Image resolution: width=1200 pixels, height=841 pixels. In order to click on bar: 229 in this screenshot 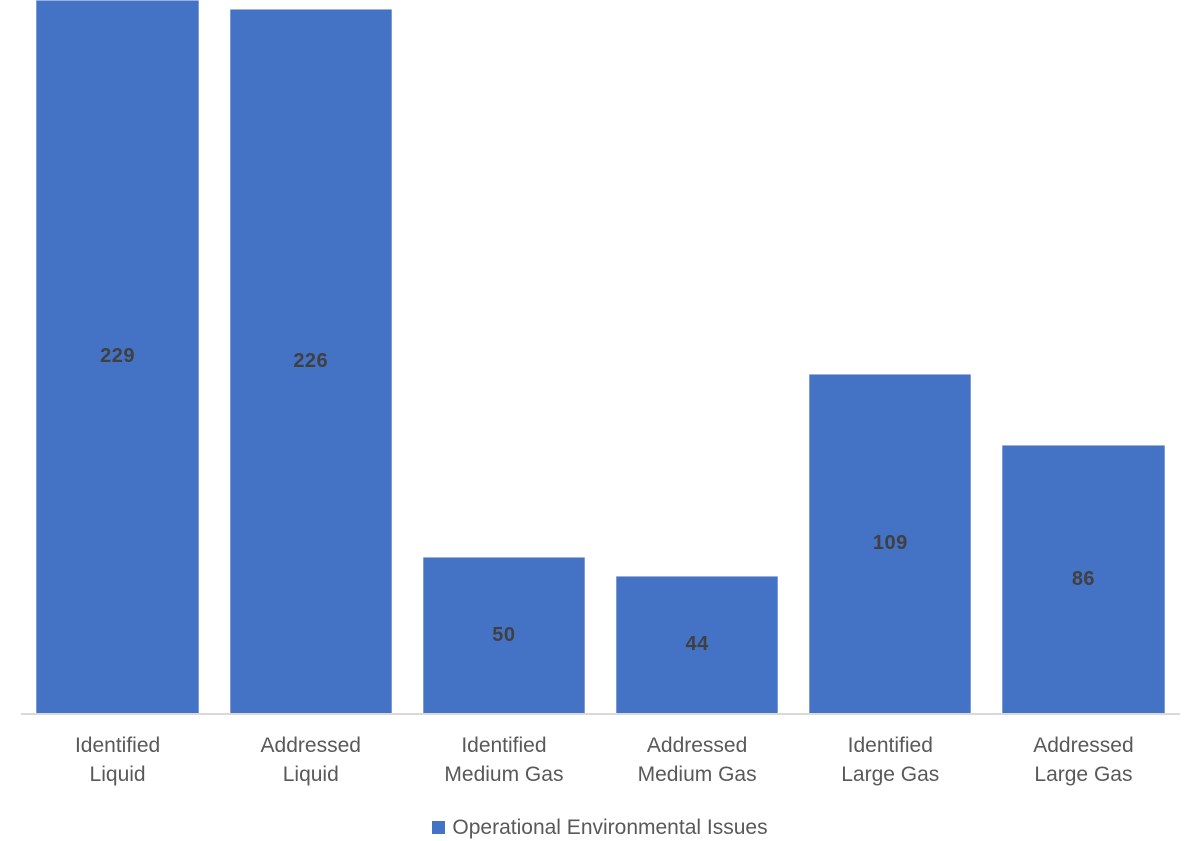, I will do `click(117, 356)`.